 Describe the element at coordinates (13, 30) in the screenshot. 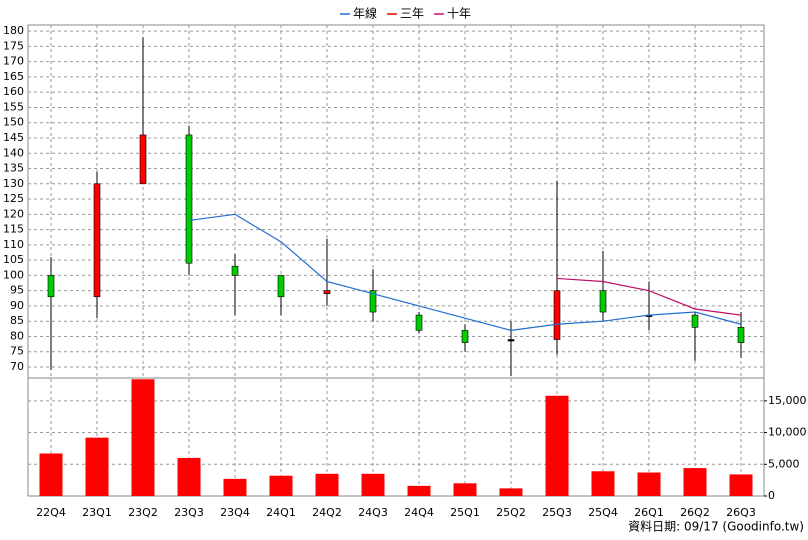

I see `y-tick-label: 180` at that location.